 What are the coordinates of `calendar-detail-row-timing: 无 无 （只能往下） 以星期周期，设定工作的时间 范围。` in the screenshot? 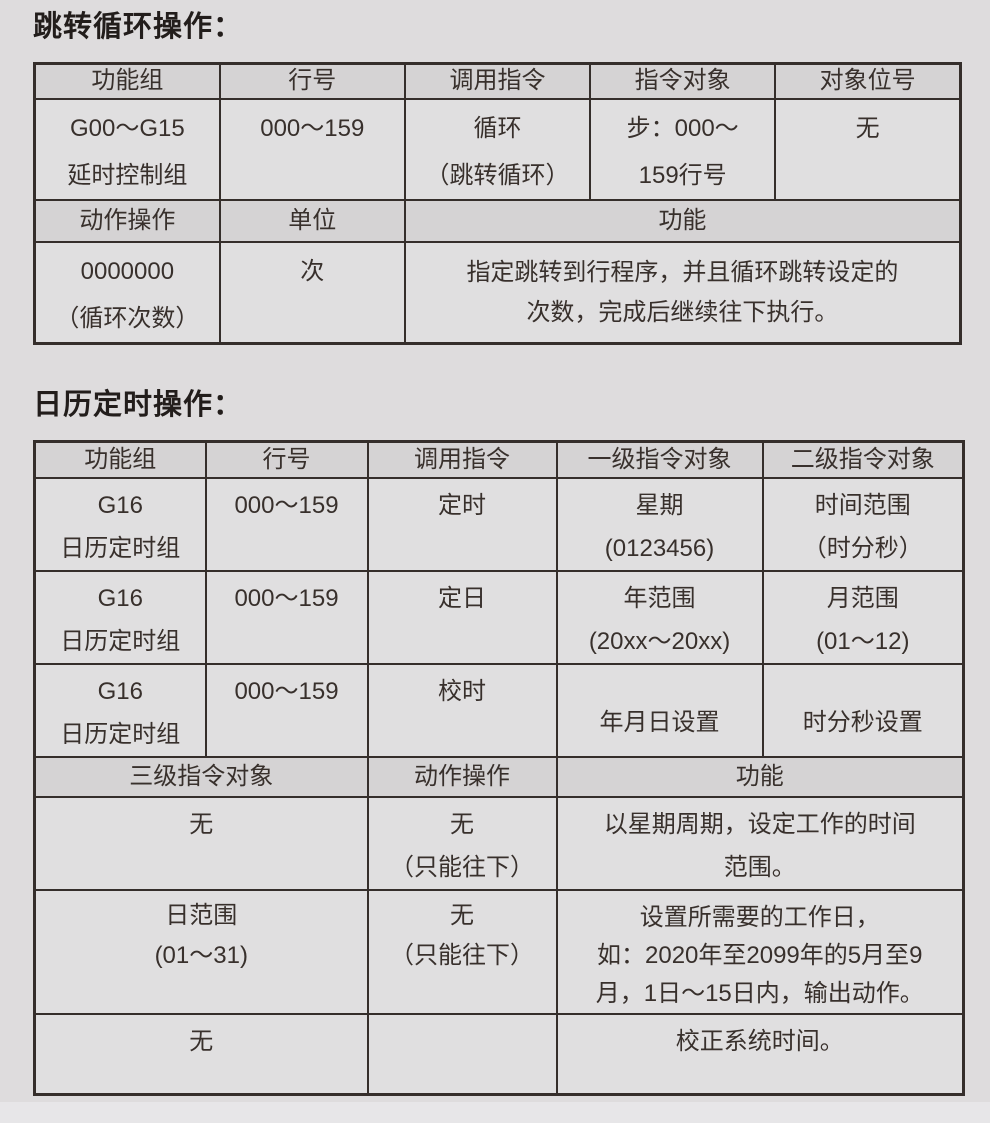 It's located at (499, 843).